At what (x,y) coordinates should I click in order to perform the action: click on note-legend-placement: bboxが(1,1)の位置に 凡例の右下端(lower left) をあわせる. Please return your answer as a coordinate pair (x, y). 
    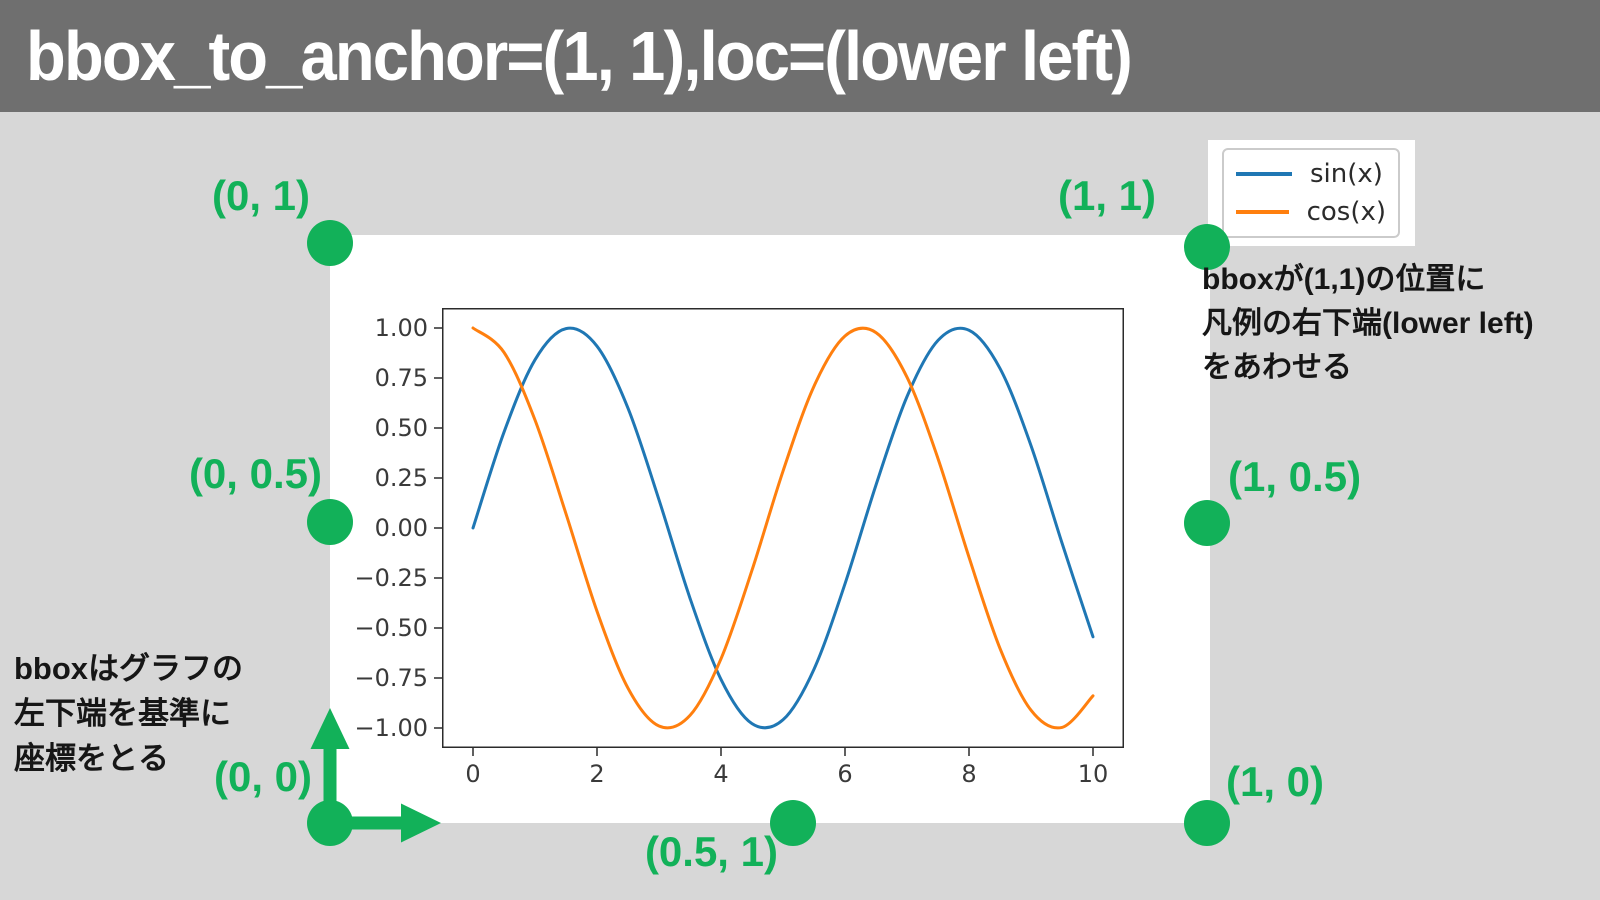
    Looking at the image, I should click on (1368, 324).